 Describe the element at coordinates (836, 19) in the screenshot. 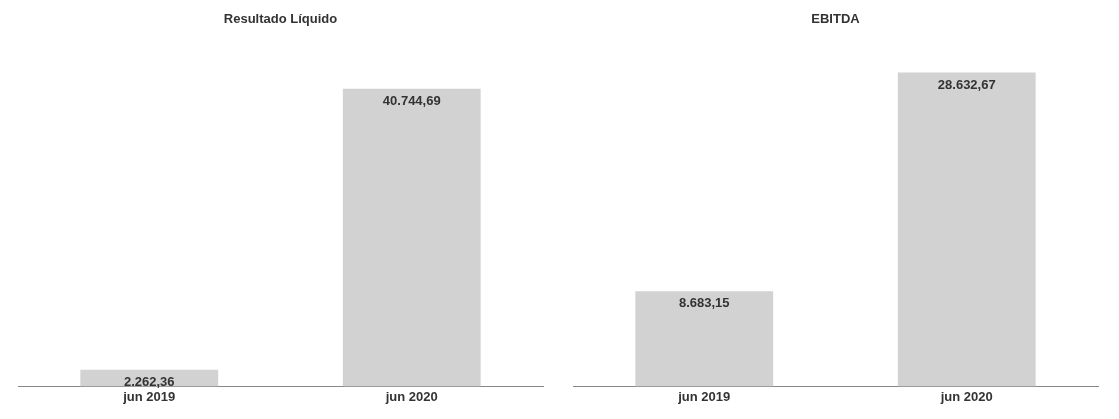

I see `chart-title: EBITDA` at that location.